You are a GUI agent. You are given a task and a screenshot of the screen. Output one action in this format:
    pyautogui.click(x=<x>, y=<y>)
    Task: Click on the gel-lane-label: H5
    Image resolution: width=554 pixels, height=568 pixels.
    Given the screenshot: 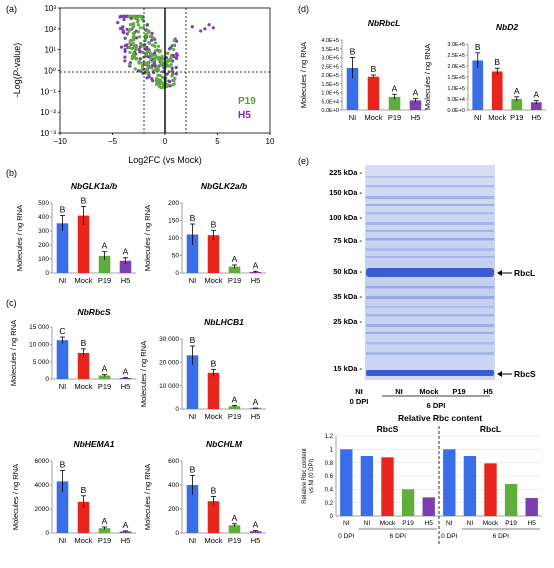 What is the action you would take?
    pyautogui.click(x=488, y=391)
    